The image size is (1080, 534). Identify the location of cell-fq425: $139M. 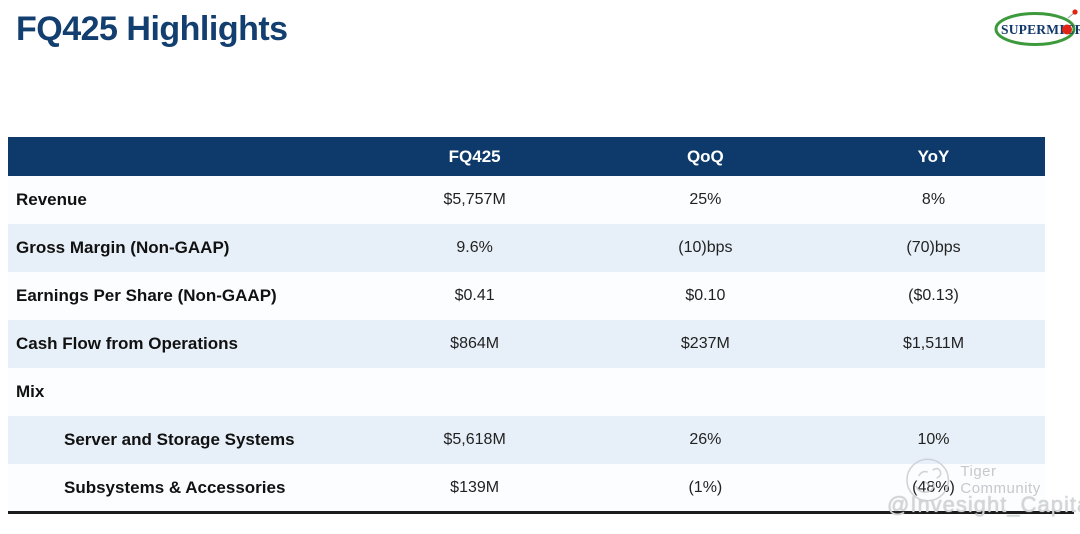
(475, 487).